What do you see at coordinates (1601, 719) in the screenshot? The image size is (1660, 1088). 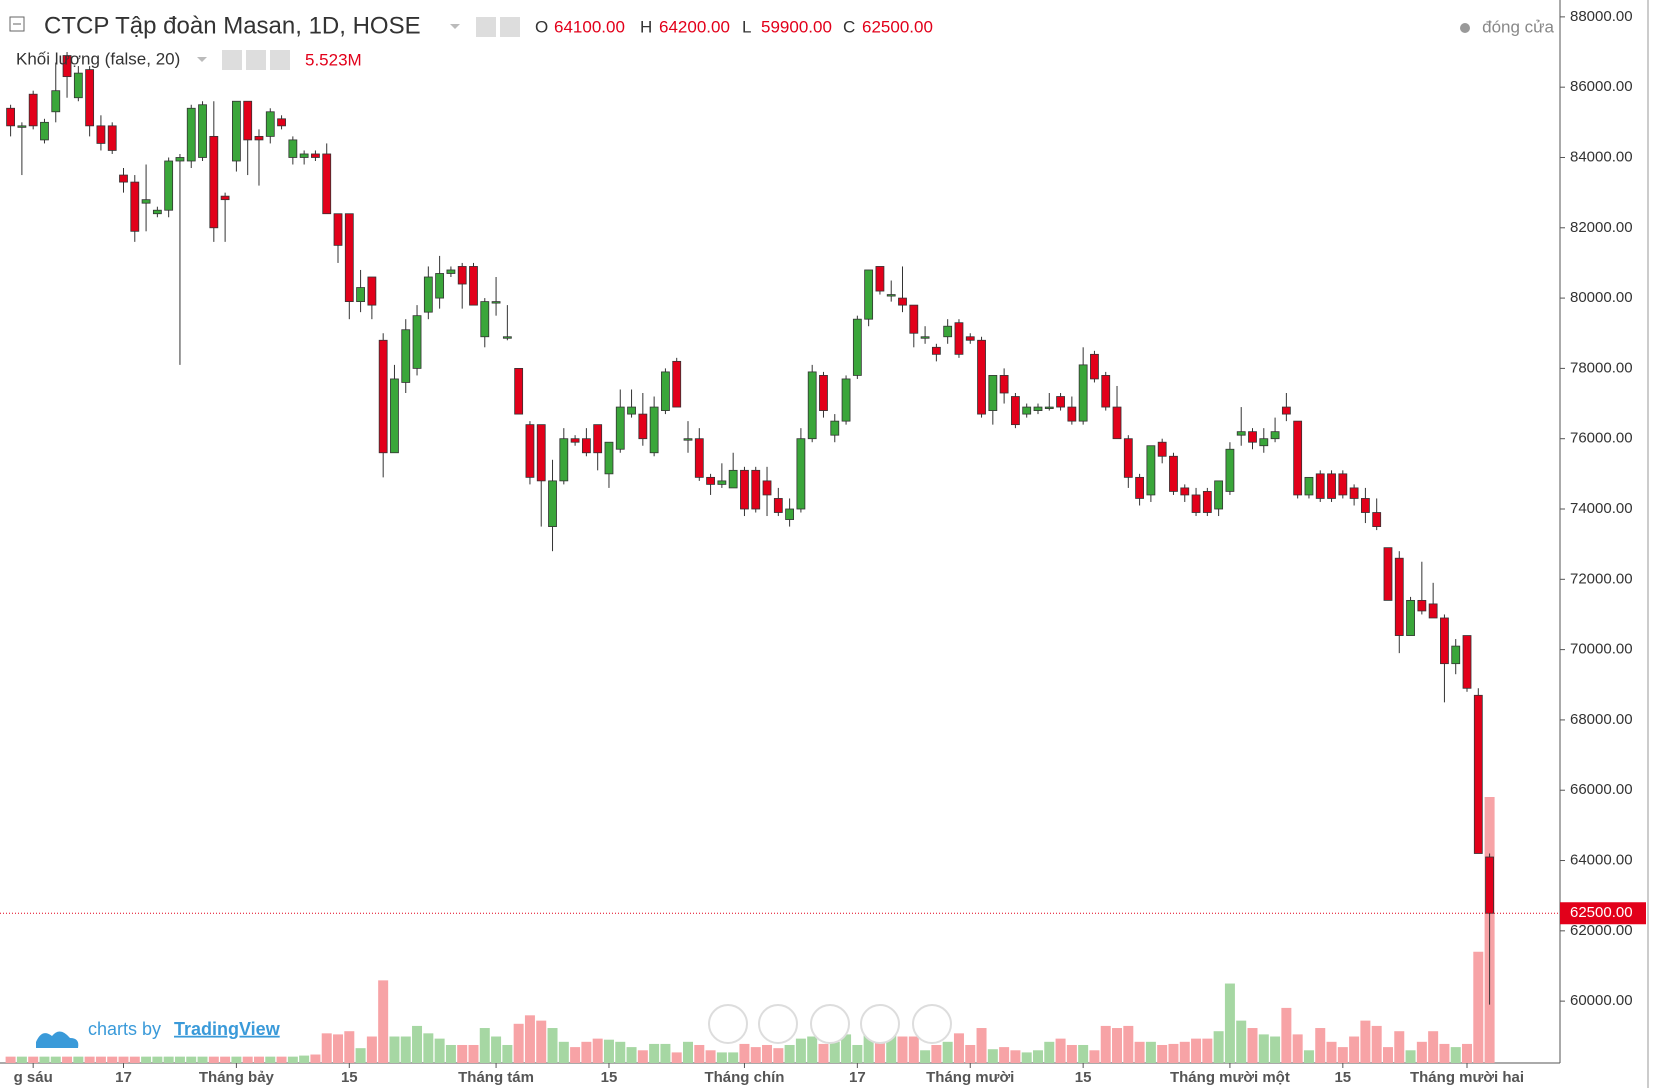 I see `y-tick-label: 68000.00` at bounding box center [1601, 719].